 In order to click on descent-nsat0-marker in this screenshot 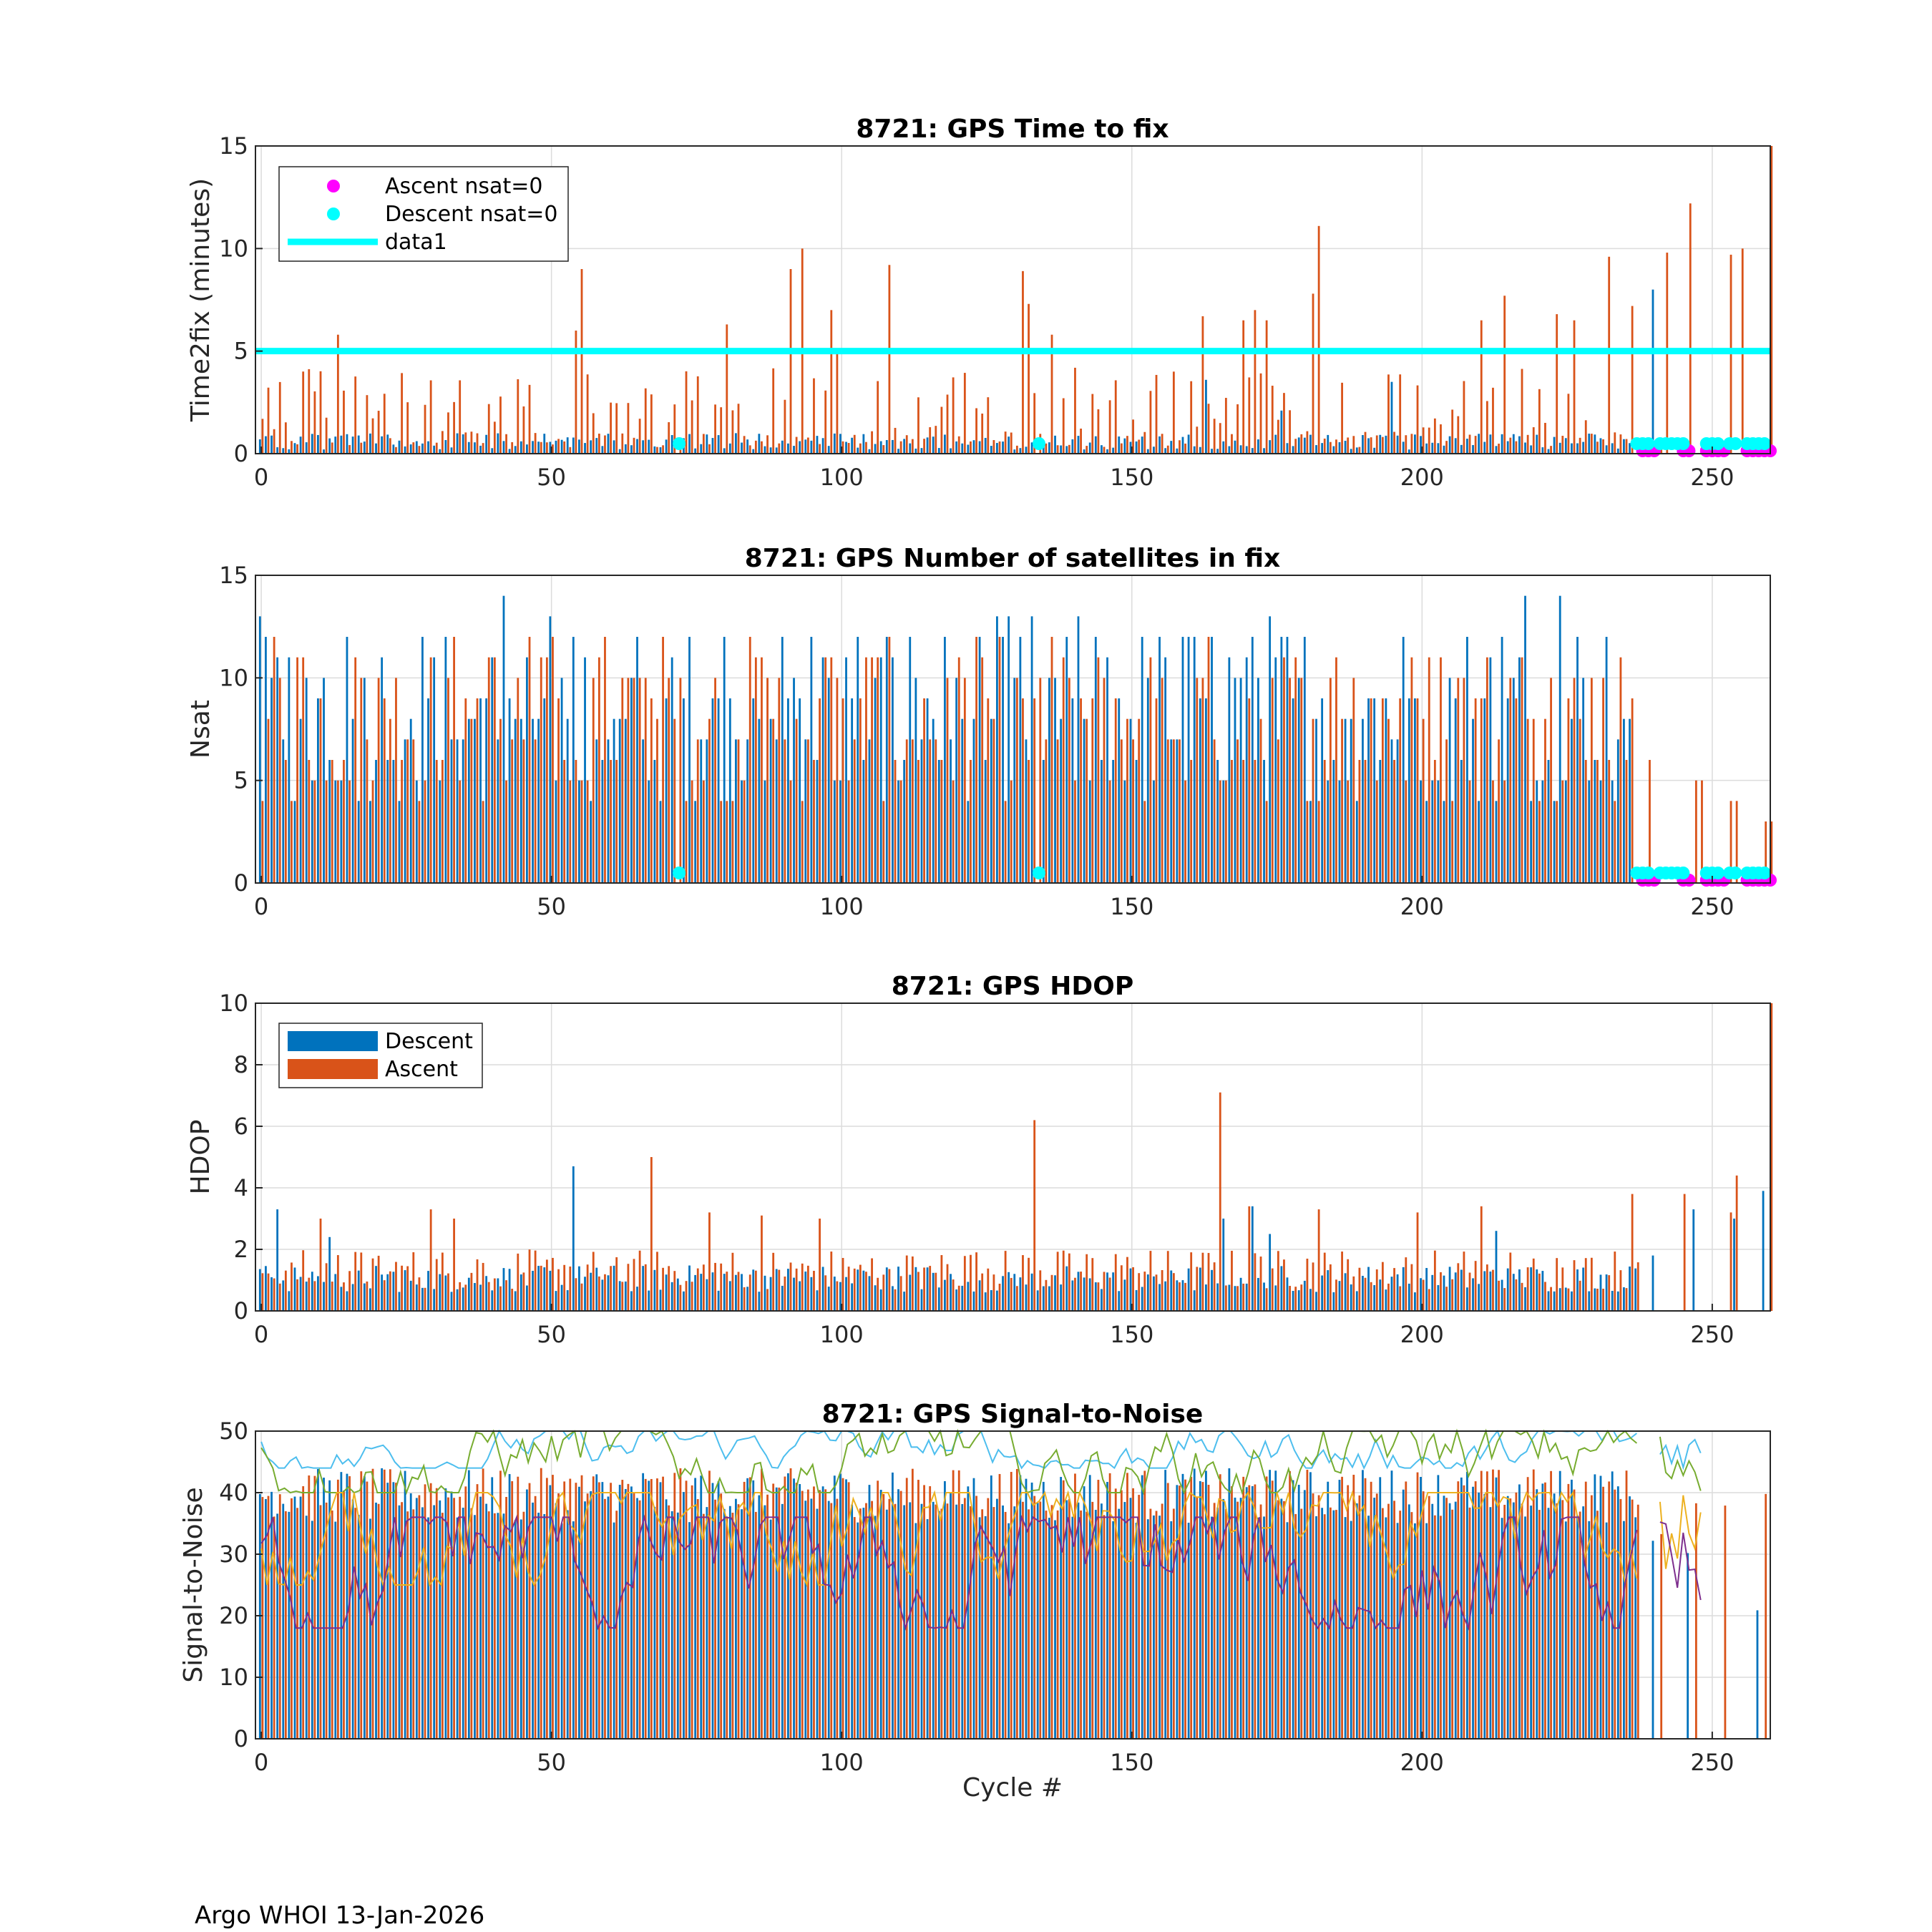, I will do `click(1039, 443)`.